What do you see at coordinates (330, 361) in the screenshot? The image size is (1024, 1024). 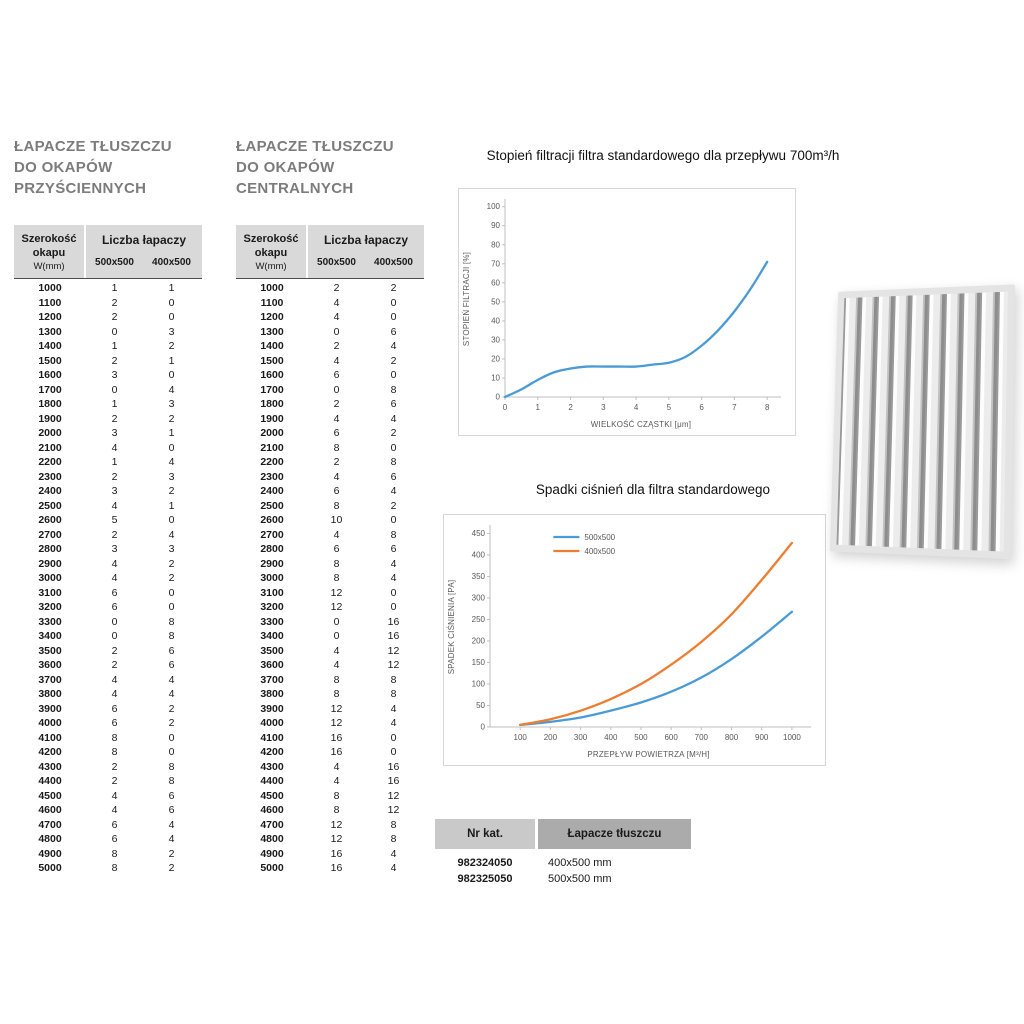 I see `table-row: 1500 4 2` at bounding box center [330, 361].